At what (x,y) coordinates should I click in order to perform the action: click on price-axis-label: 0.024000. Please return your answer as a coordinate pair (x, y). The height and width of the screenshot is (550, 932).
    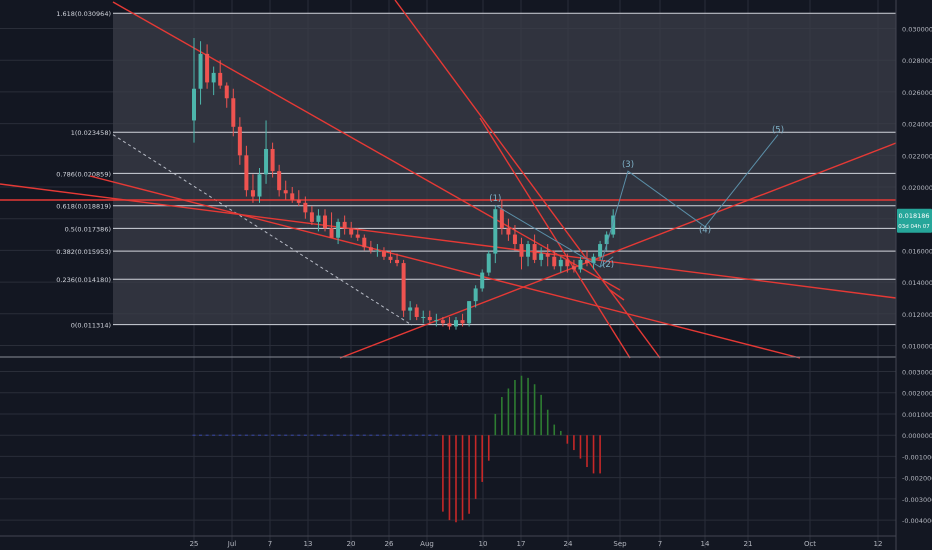
    Looking at the image, I should click on (917, 125).